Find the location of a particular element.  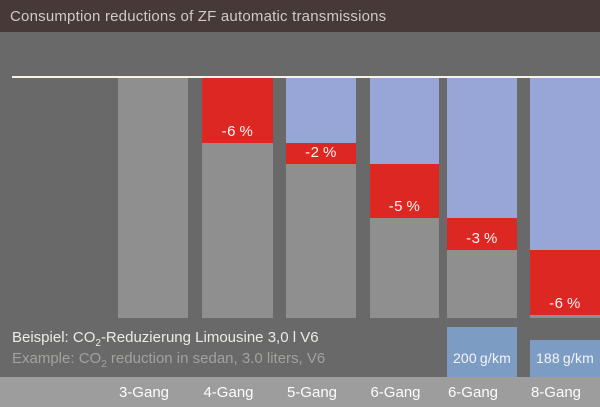

emission-value-box: 200 g/km is located at coordinates (482, 352).